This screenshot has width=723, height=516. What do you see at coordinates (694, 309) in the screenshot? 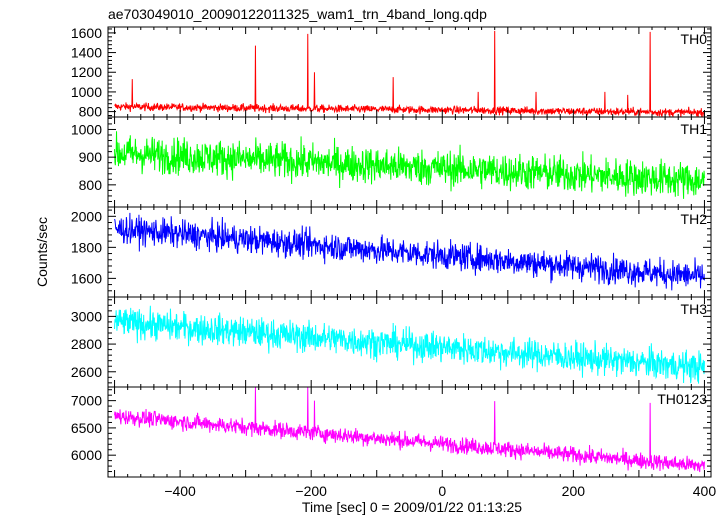
I see `panel-label-th3: TH3` at bounding box center [694, 309].